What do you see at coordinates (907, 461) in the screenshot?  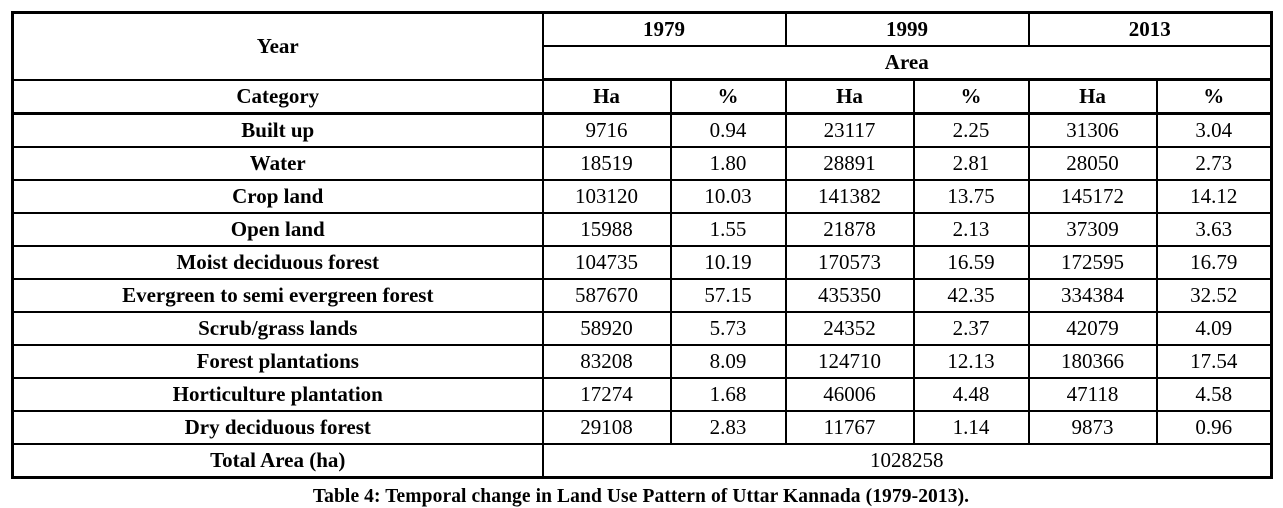 I see `total-value-cell: 1028258` at bounding box center [907, 461].